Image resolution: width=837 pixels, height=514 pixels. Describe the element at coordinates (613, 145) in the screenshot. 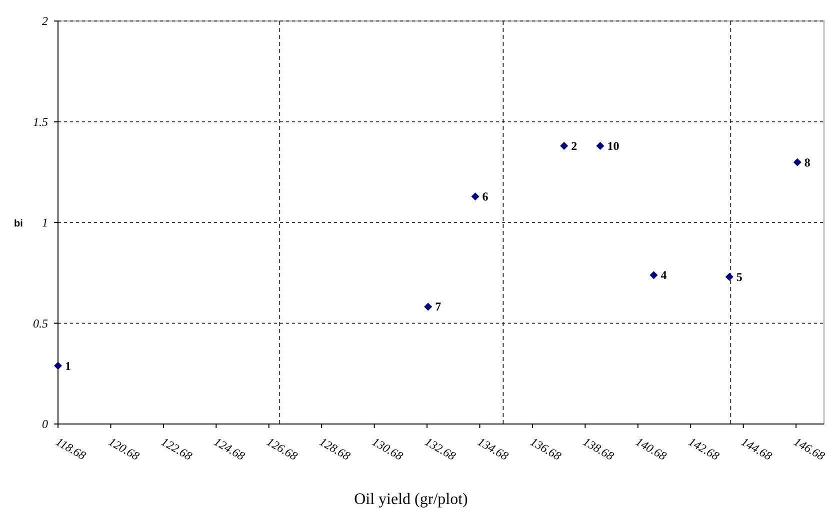

I see `annotation: 10` at that location.